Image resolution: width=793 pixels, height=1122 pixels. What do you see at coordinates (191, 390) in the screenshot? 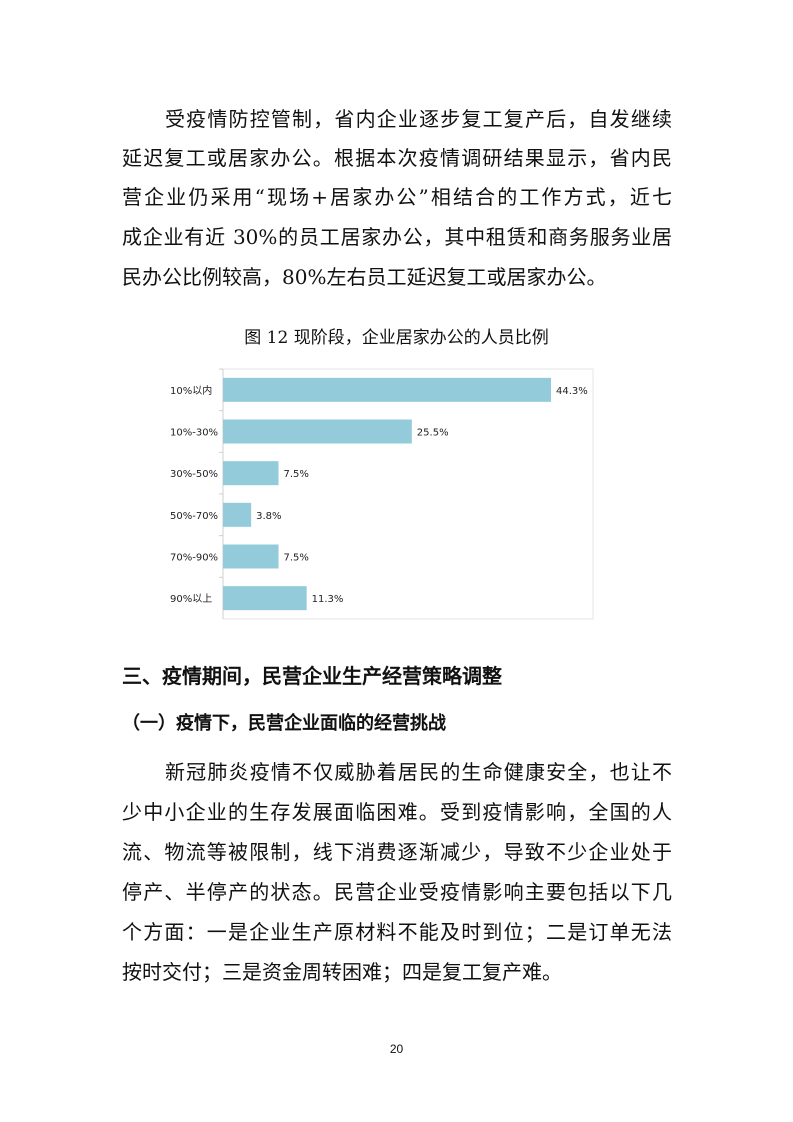
I see `category-label: 10%以内` at bounding box center [191, 390].